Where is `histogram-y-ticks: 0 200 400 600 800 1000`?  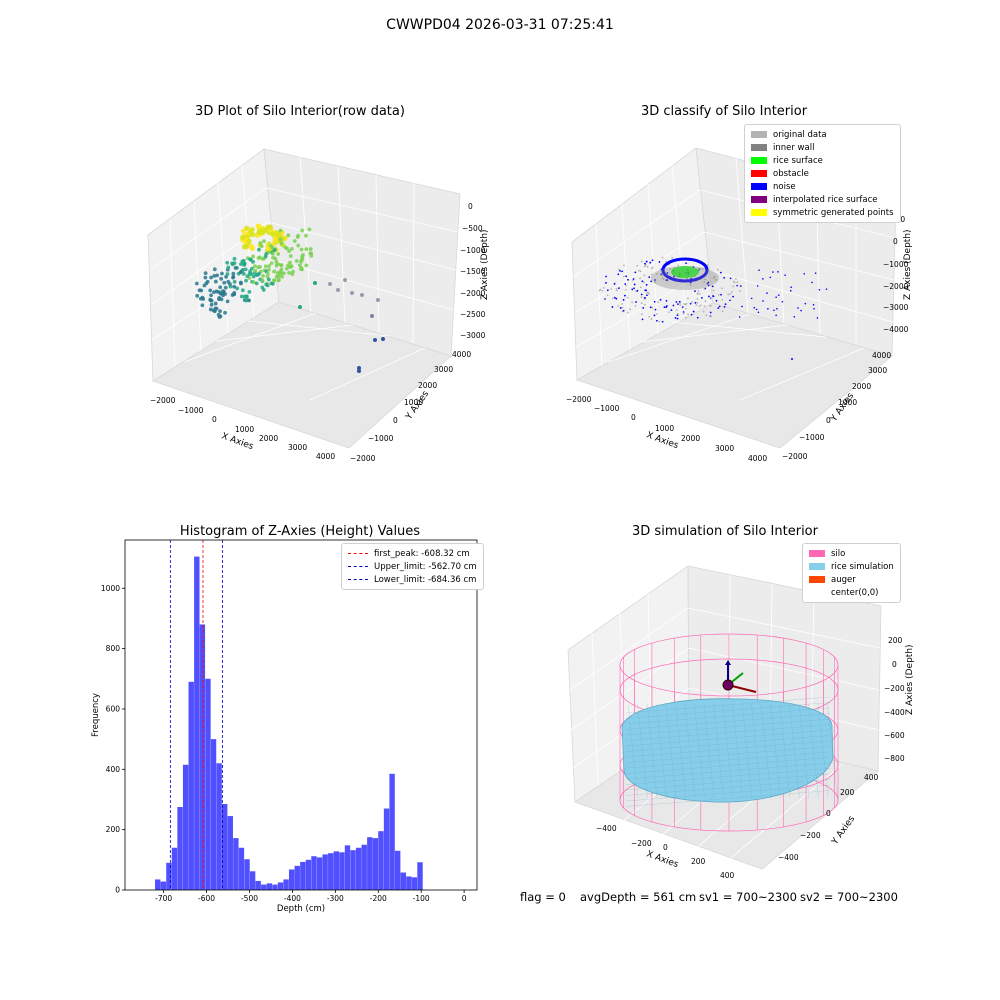 histogram-y-ticks: 0 200 400 600 800 1000 is located at coordinates (113, 739).